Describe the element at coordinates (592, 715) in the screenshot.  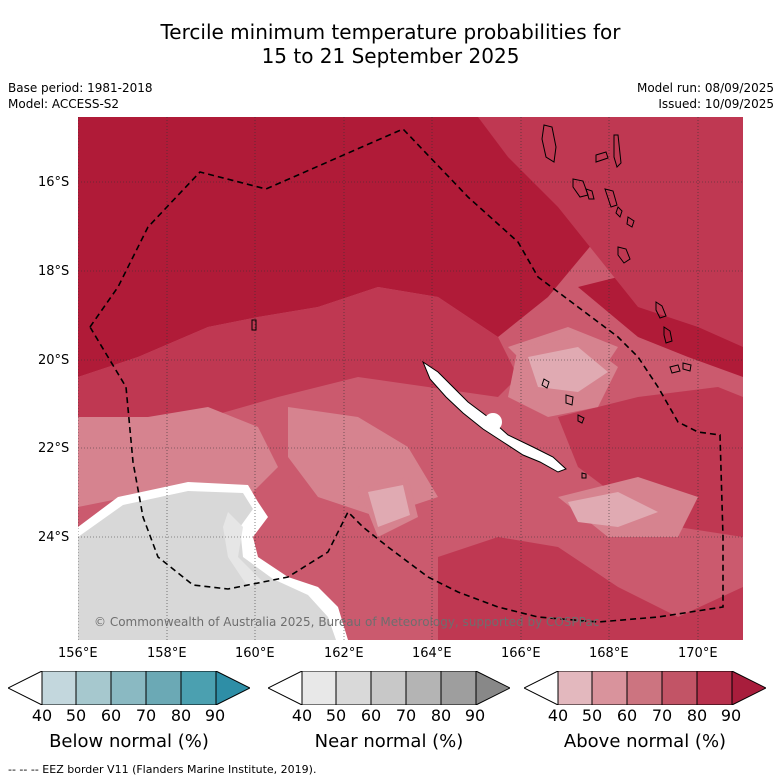
I see `above-tick-50: 50` at that location.